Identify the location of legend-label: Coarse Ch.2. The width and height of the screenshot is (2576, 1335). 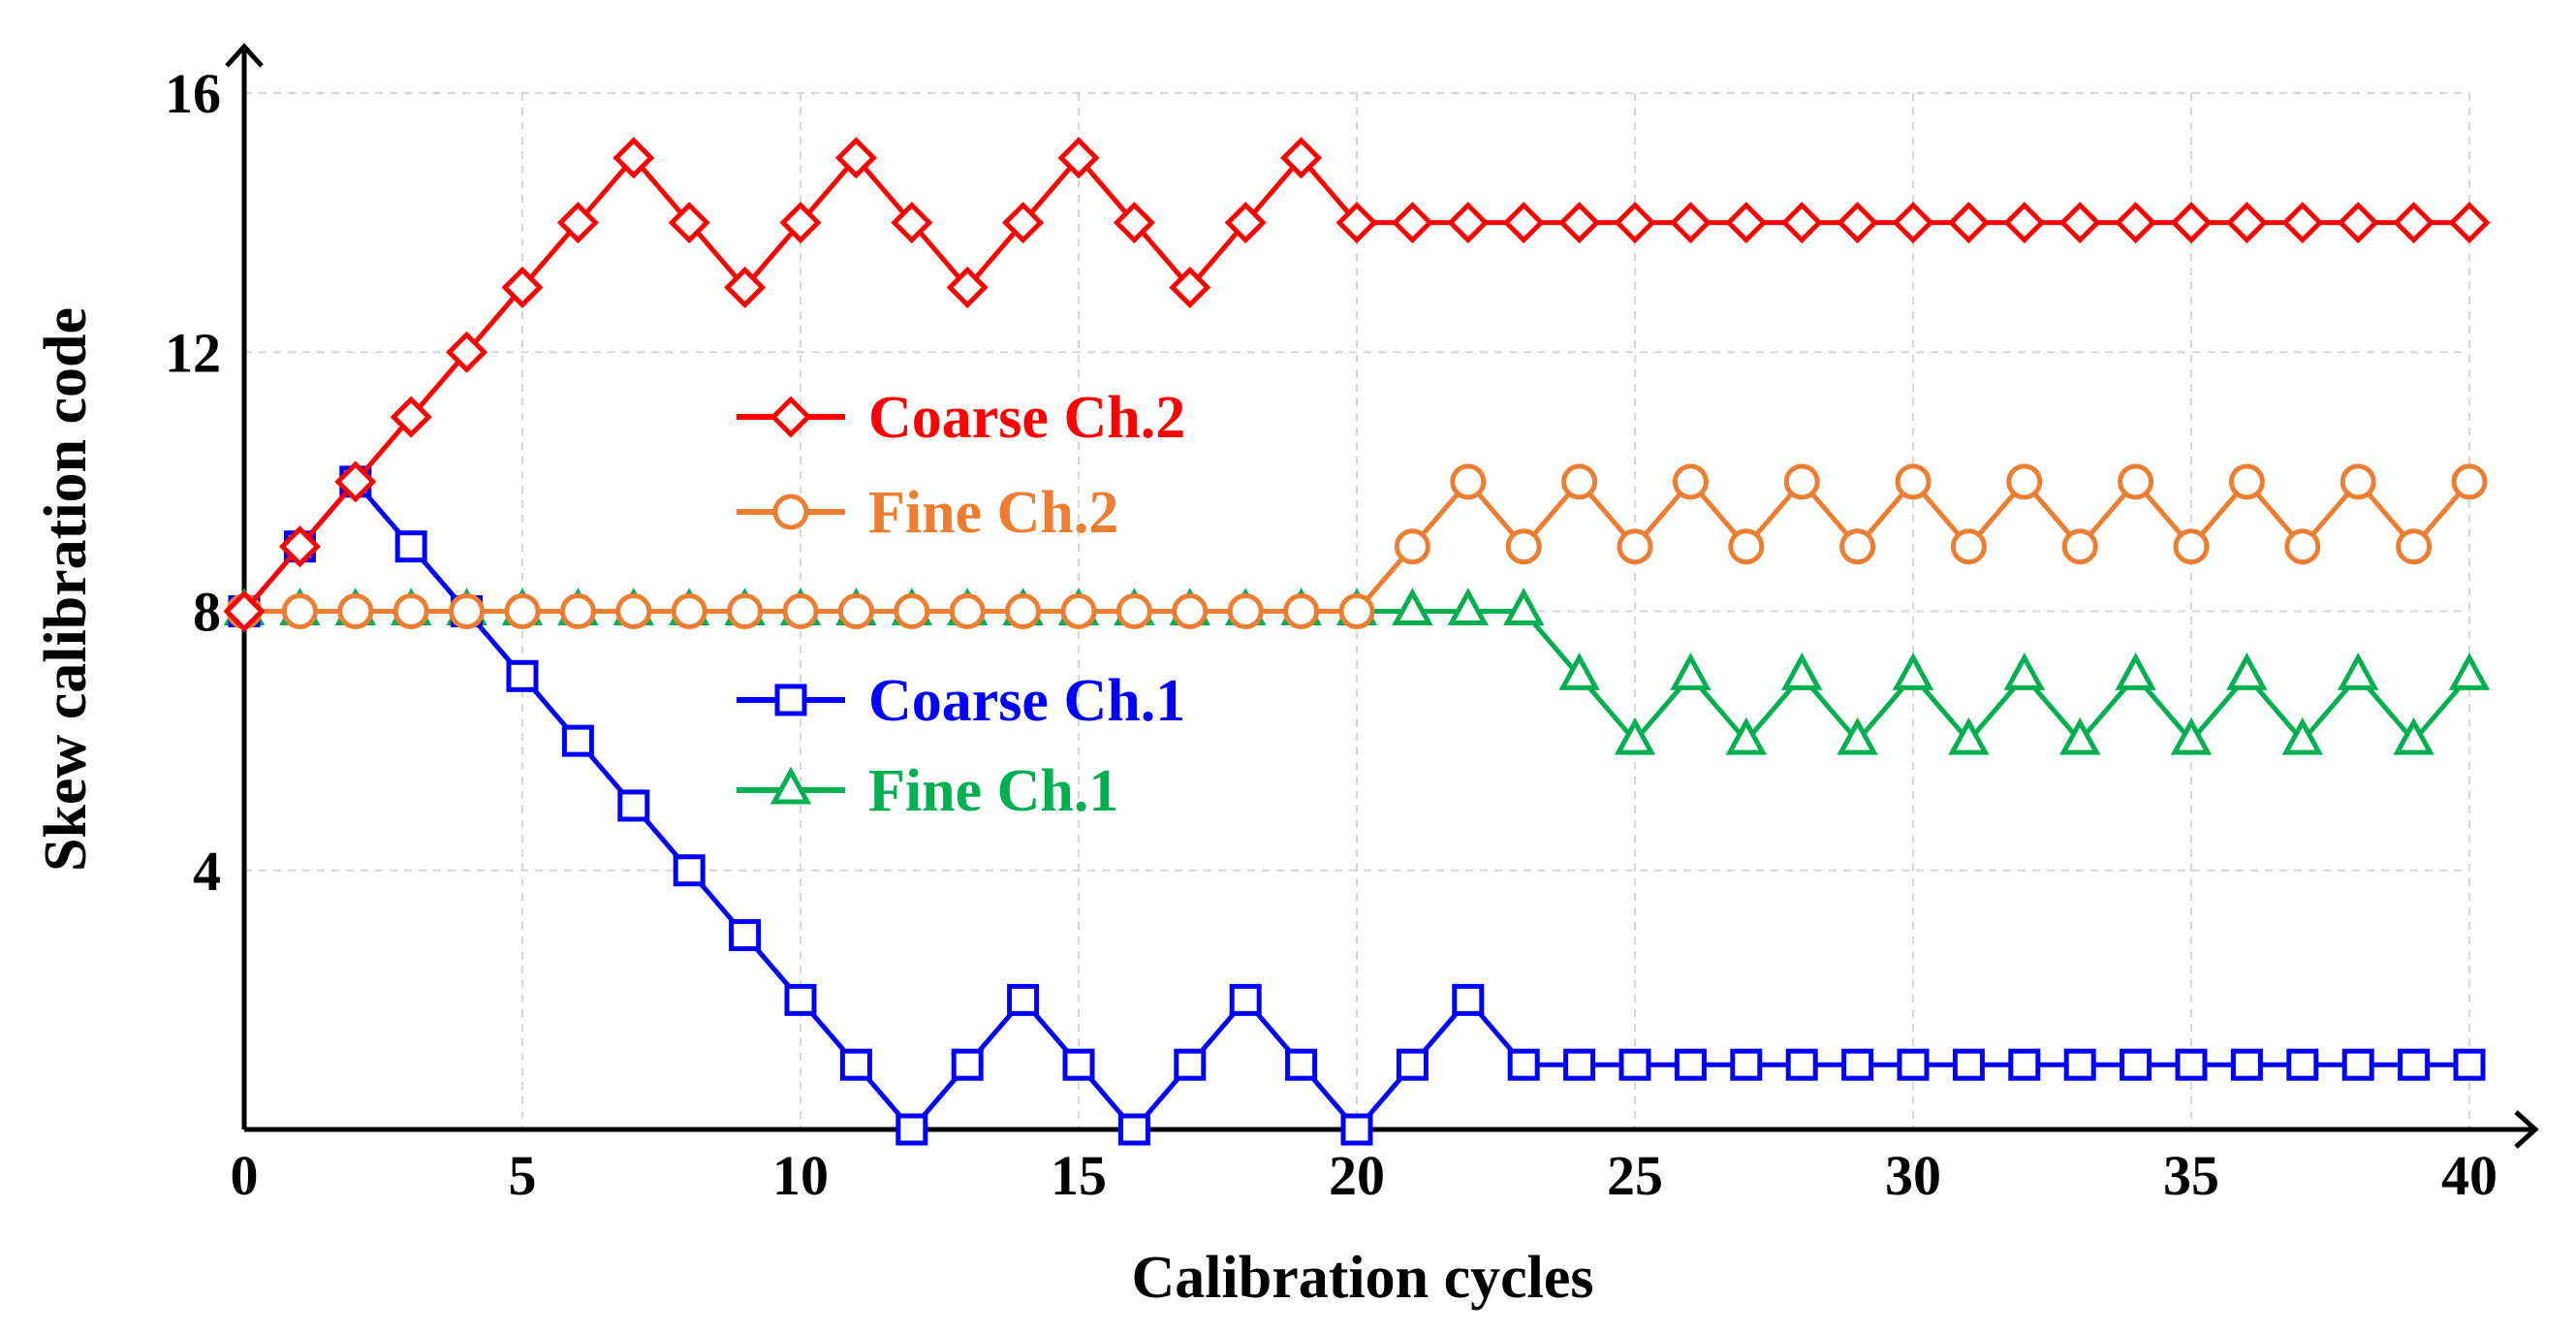
(1026, 418).